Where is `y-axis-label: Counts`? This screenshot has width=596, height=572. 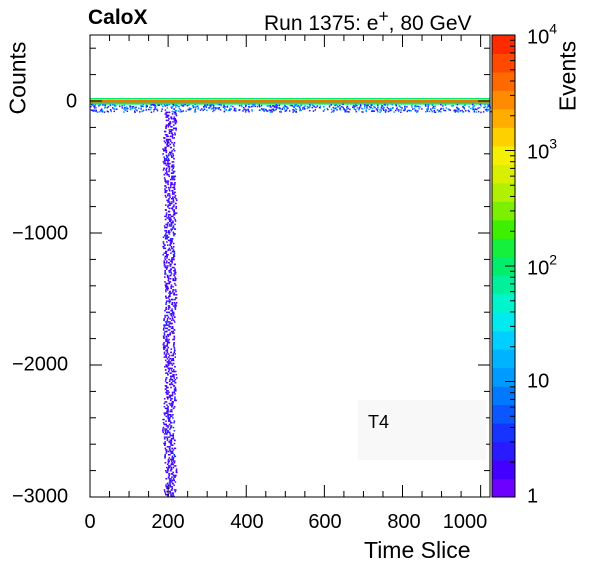
y-axis-label: Counts is located at coordinates (17, 78).